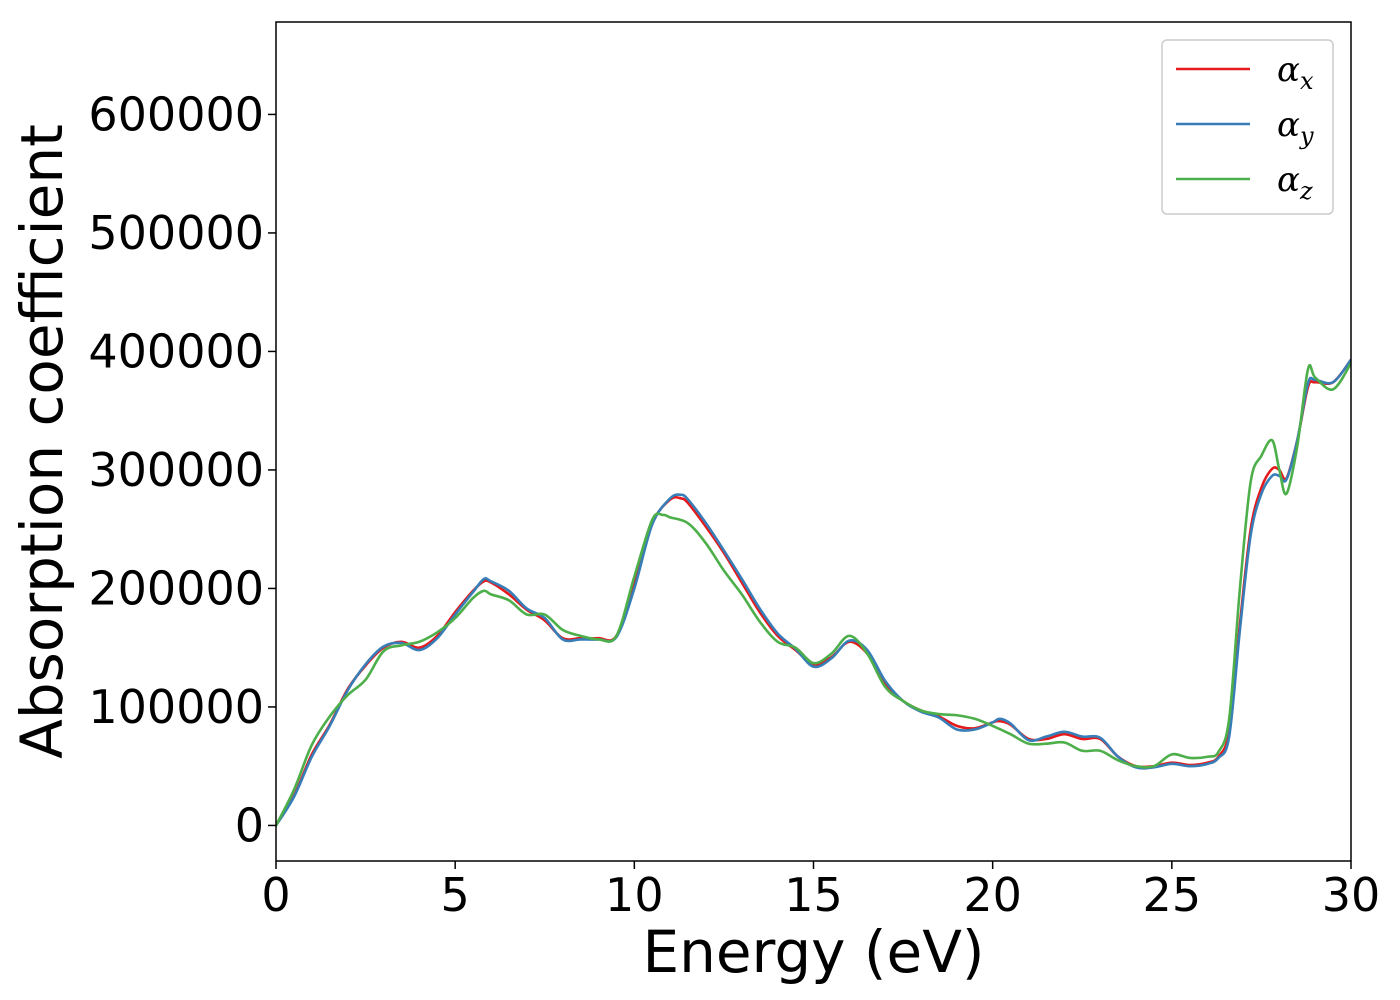 This screenshot has width=1400, height=1000. What do you see at coordinates (176, 114) in the screenshot?
I see `y-tick-label: 600000` at bounding box center [176, 114].